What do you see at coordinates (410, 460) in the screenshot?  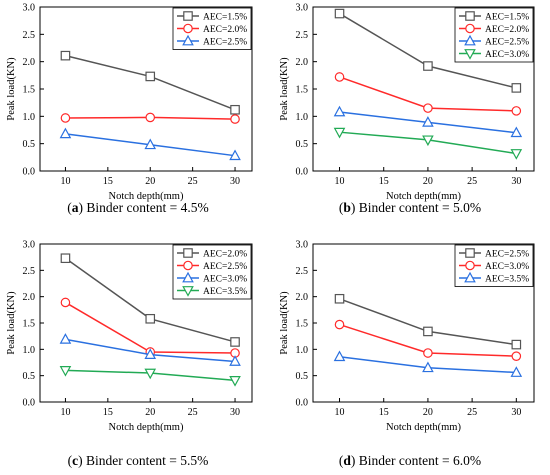 I see `panel-caption: (d) Binder content = 6.0%` at bounding box center [410, 460].